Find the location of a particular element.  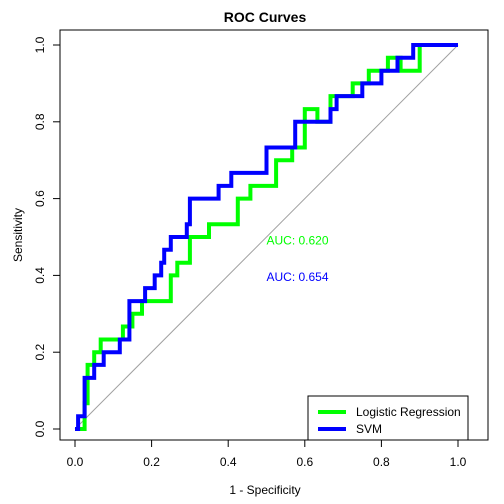

chart-title: ROC Curves is located at coordinates (265, 17).